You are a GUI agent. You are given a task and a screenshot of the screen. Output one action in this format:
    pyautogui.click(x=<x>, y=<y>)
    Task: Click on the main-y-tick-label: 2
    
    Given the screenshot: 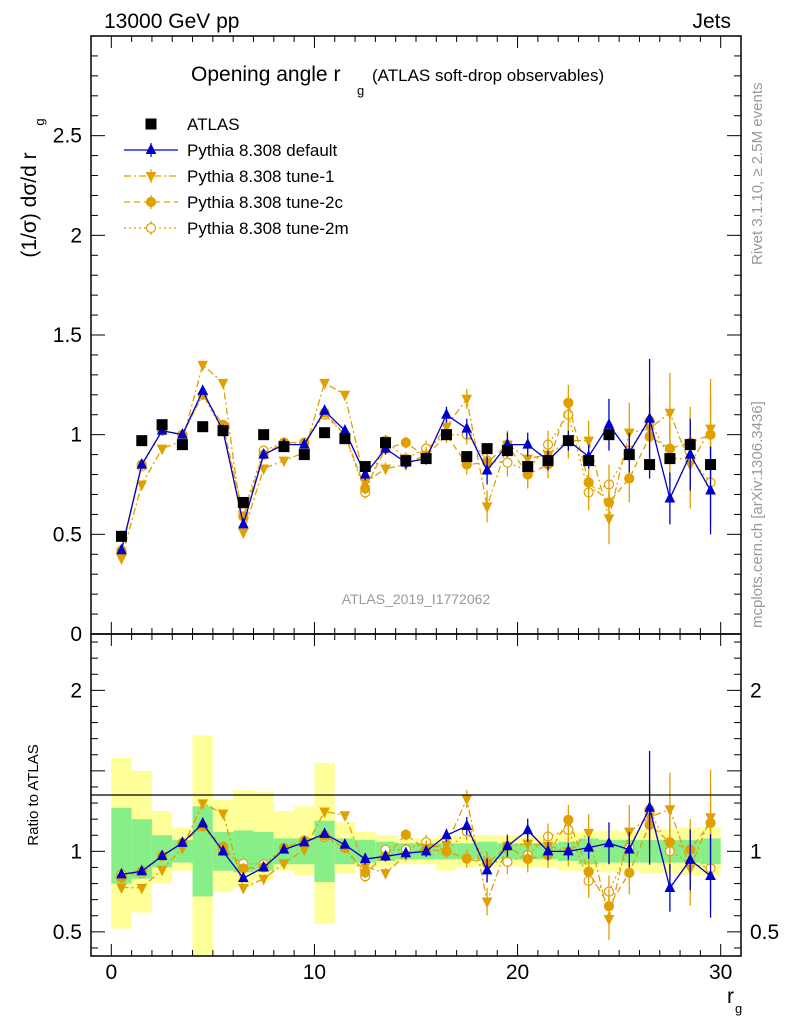 What is the action you would take?
    pyautogui.click(x=76, y=235)
    